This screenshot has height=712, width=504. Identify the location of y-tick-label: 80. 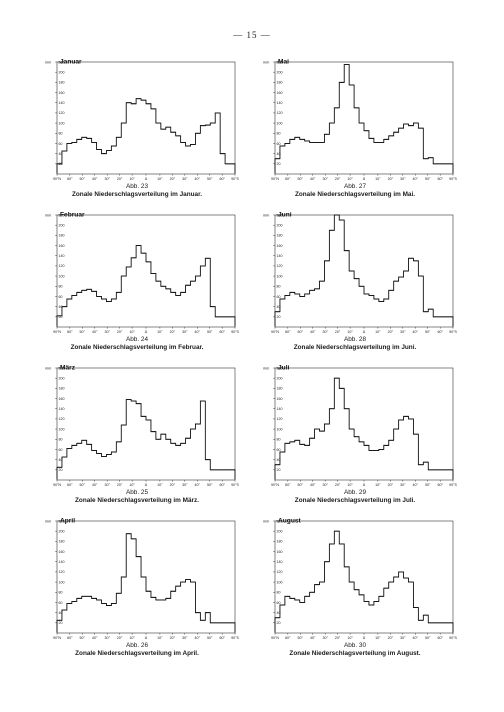
(61, 593).